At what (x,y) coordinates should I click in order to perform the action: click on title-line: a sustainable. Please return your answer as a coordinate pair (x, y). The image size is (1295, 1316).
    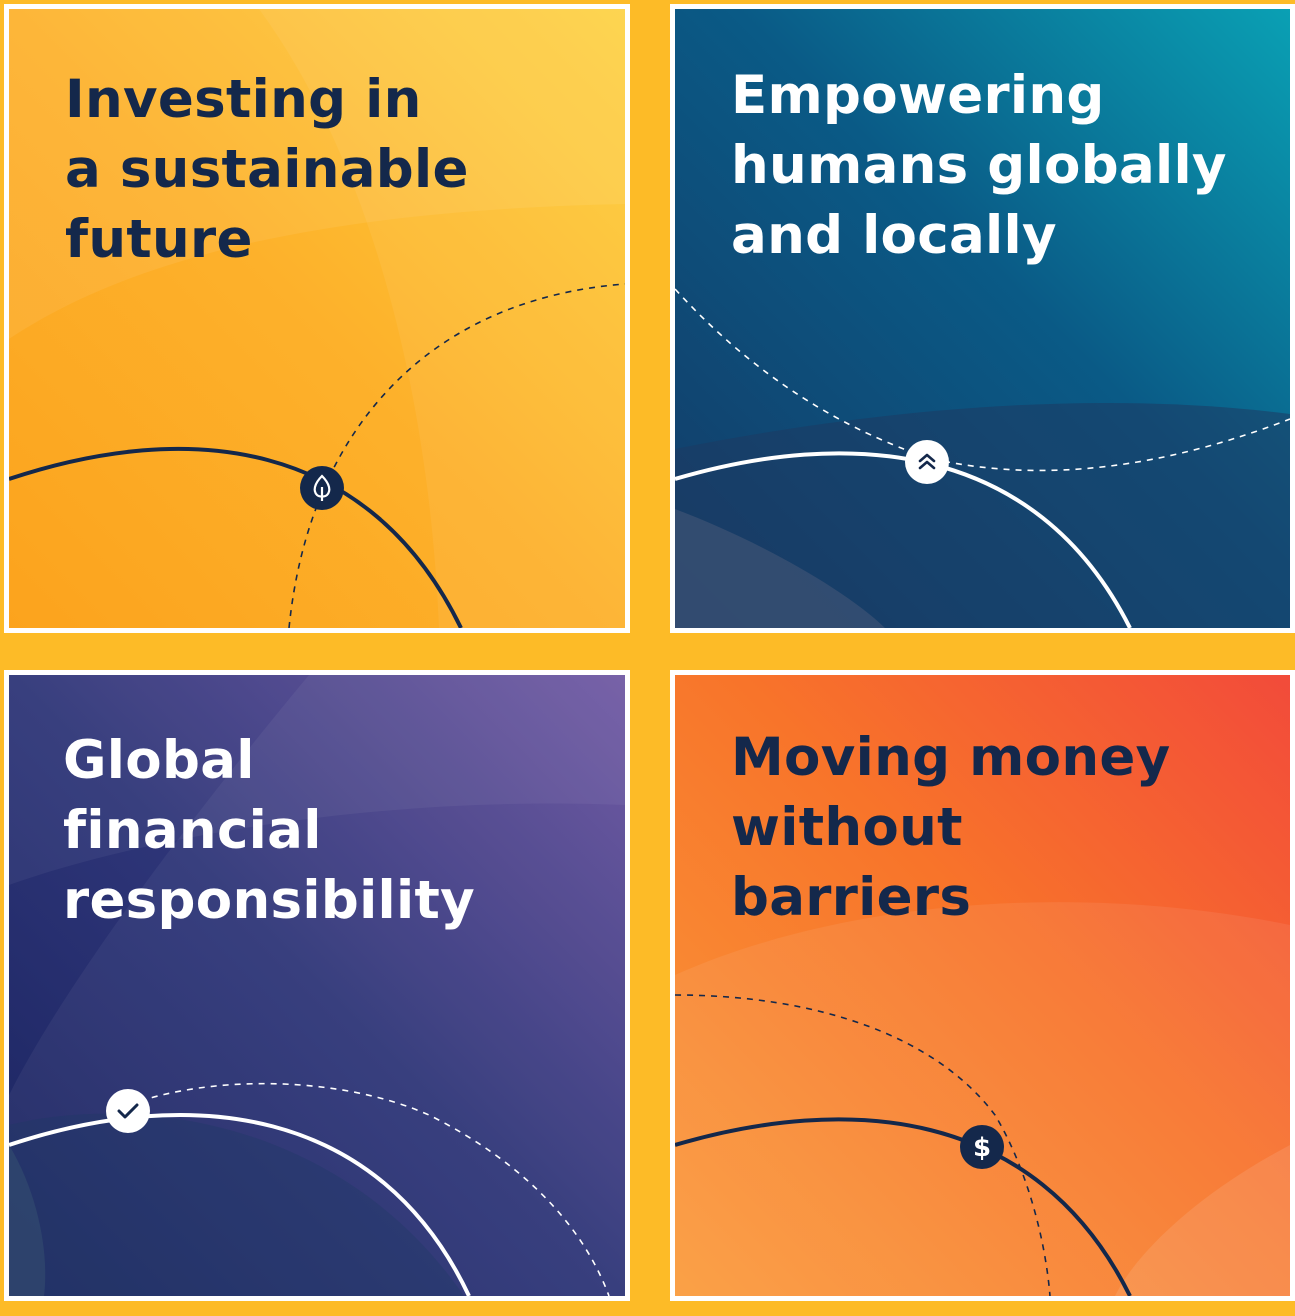
    Looking at the image, I should click on (267, 169).